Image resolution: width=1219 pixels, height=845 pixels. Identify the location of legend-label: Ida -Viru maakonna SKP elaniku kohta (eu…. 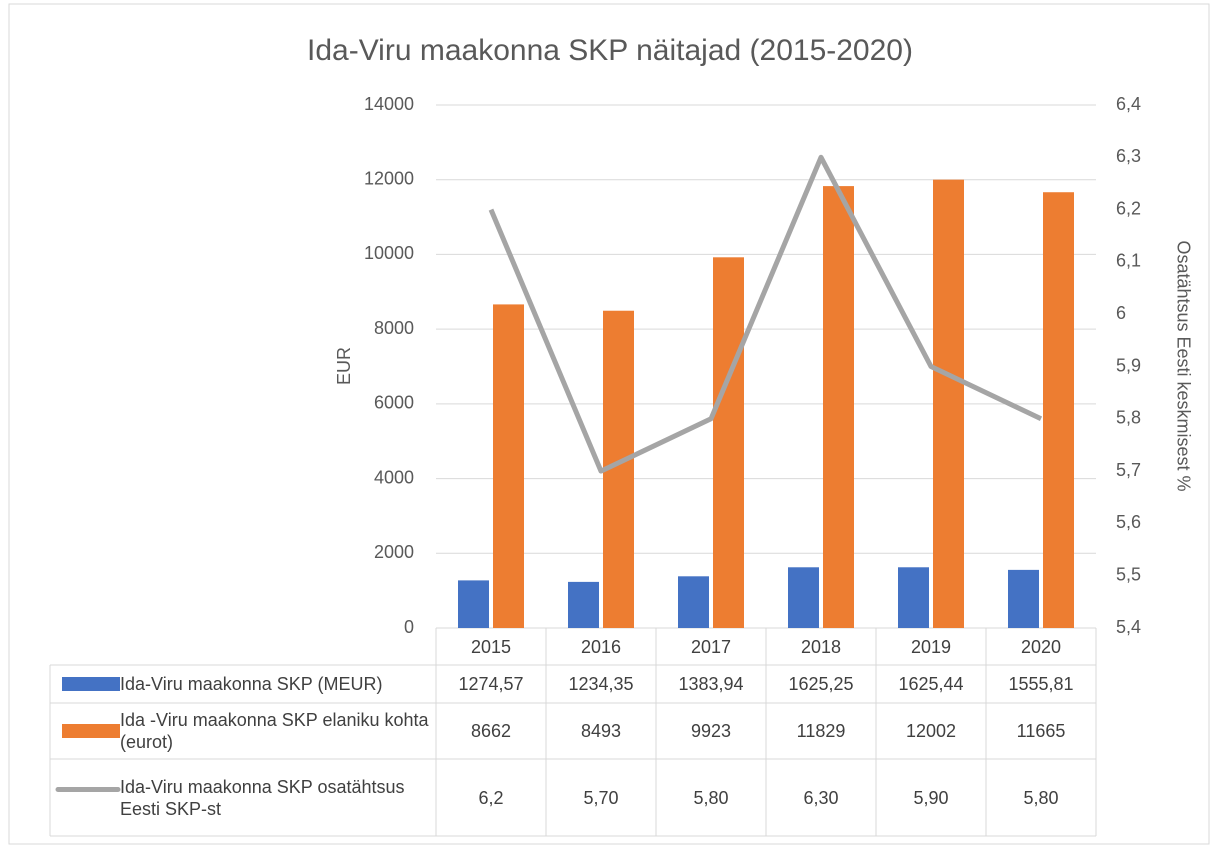
(274, 731).